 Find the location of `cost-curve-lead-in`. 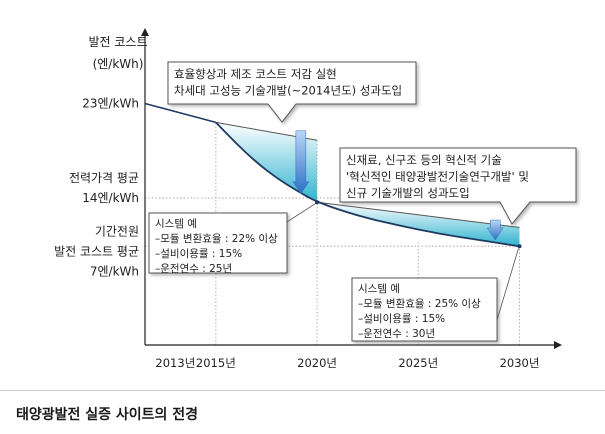

cost-curve-lead-in is located at coordinates (180, 113).